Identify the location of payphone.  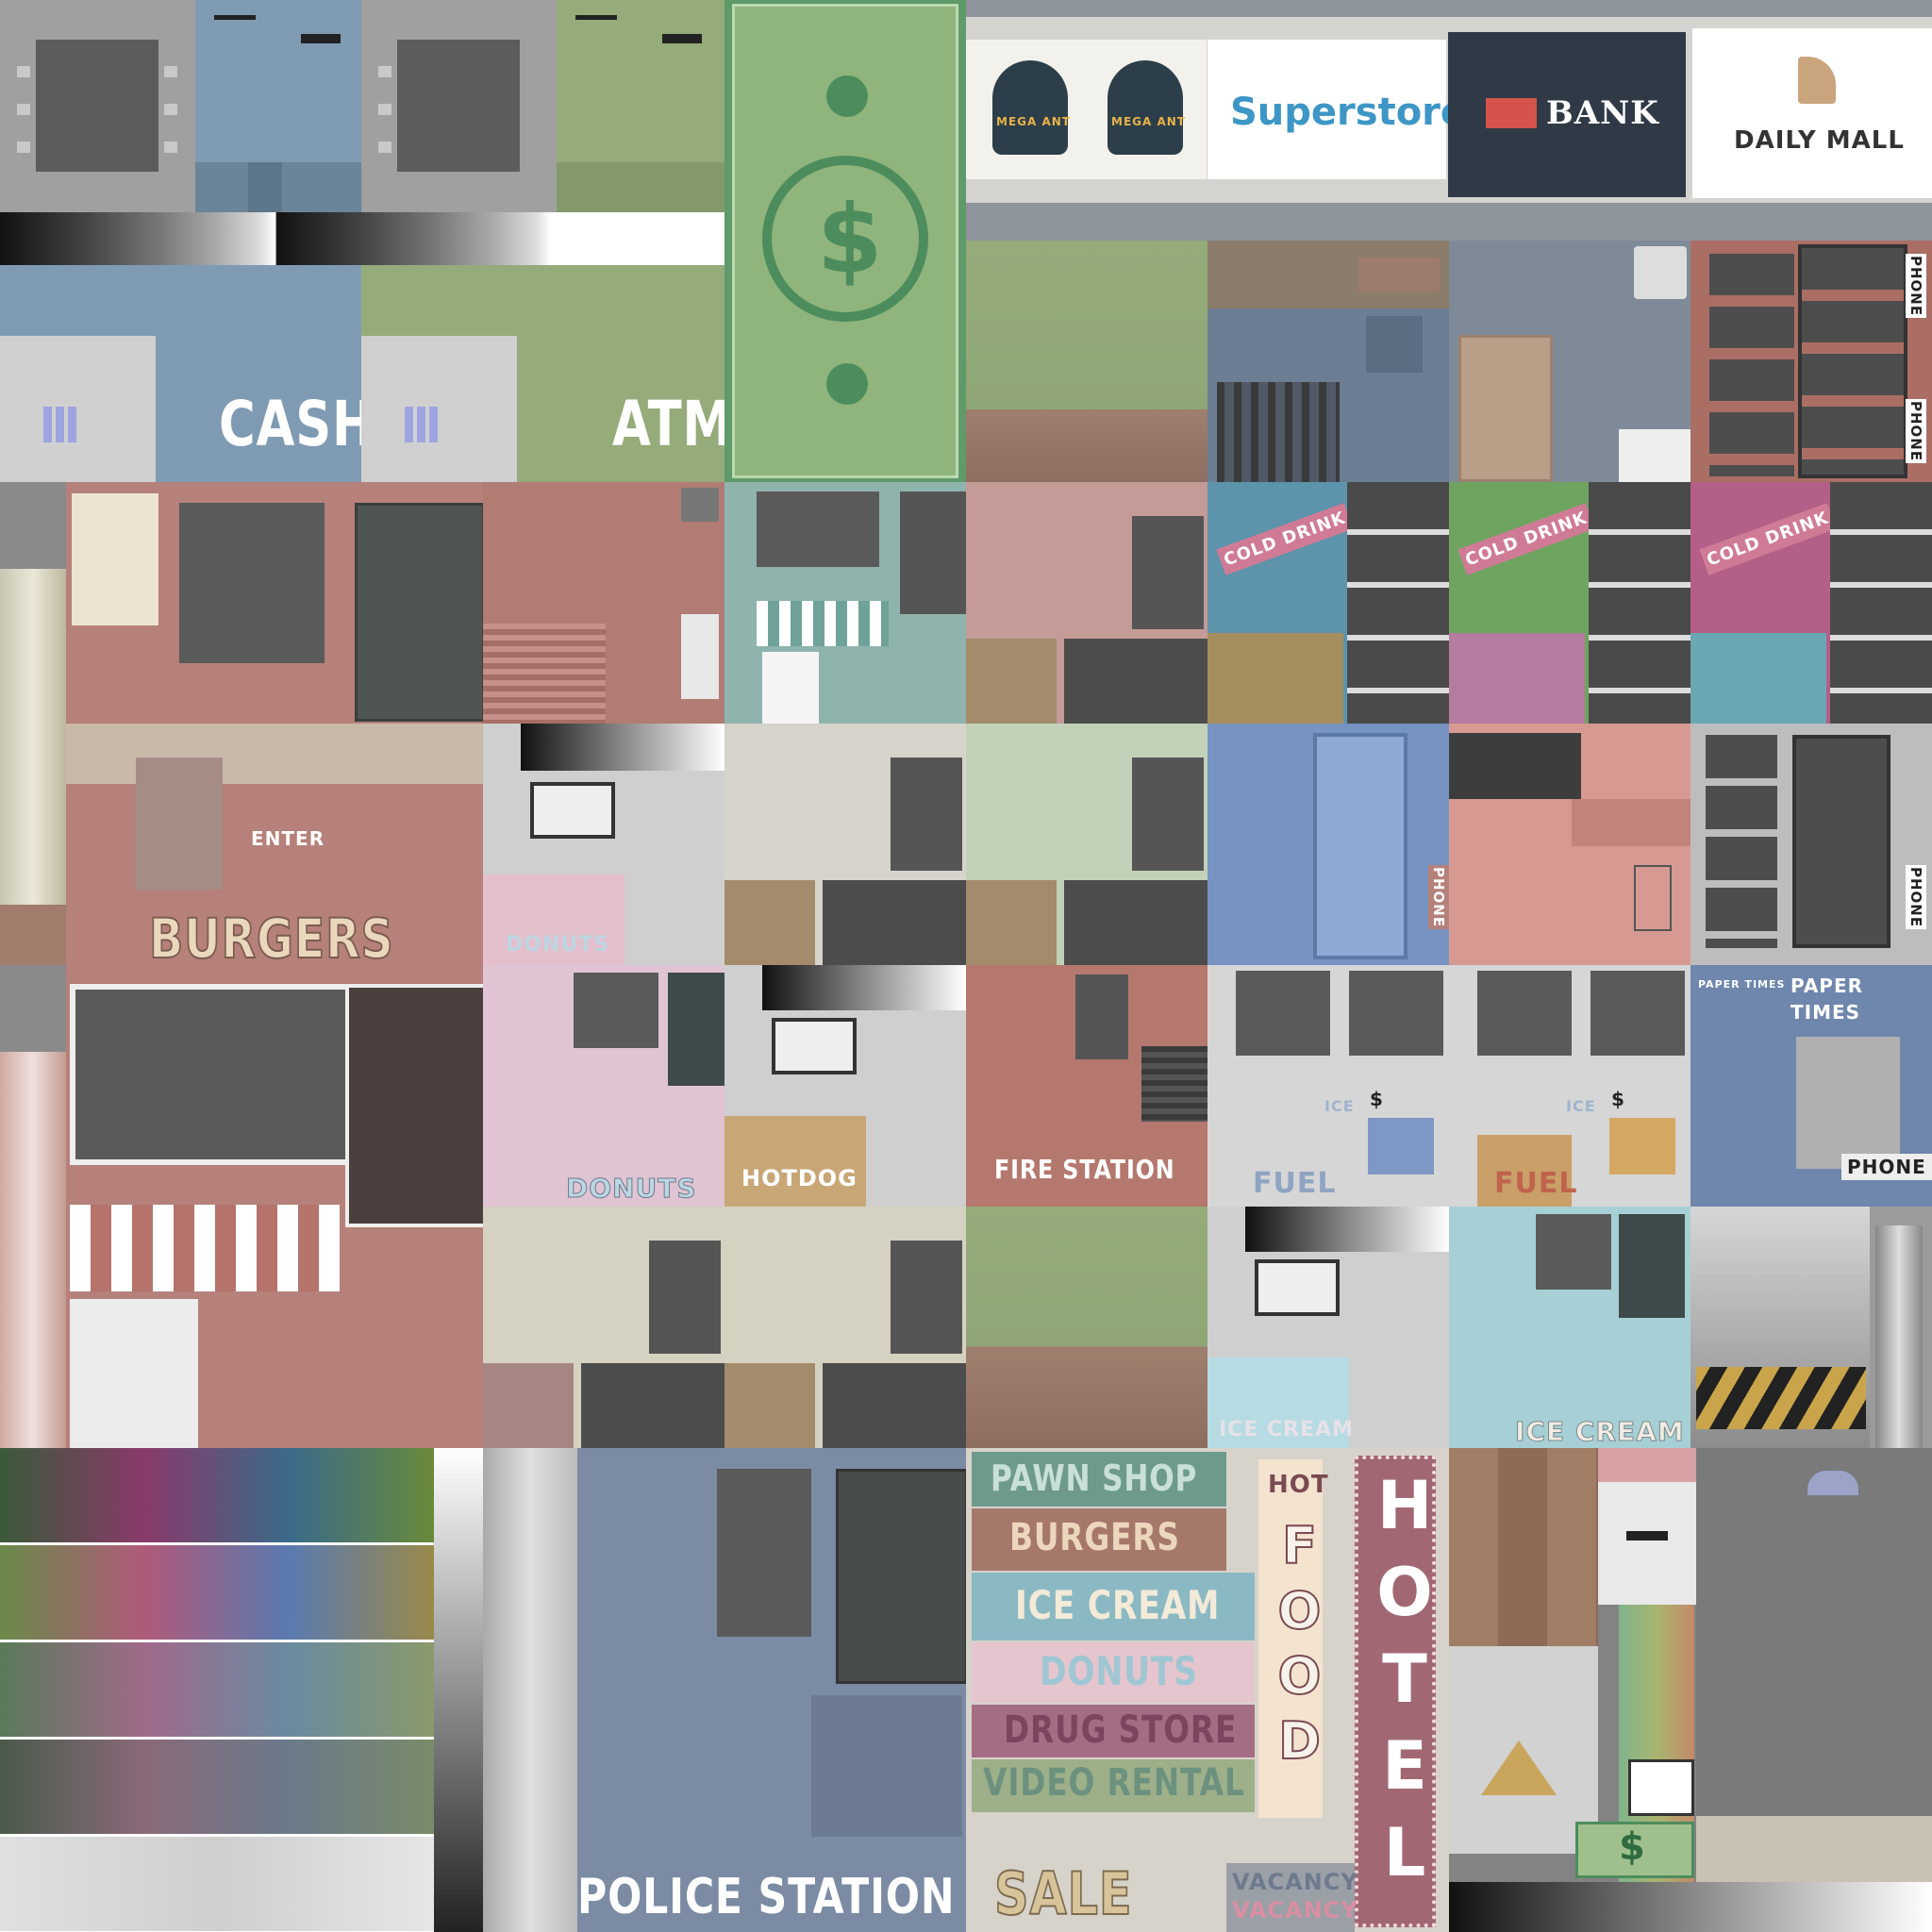
(1848, 1103).